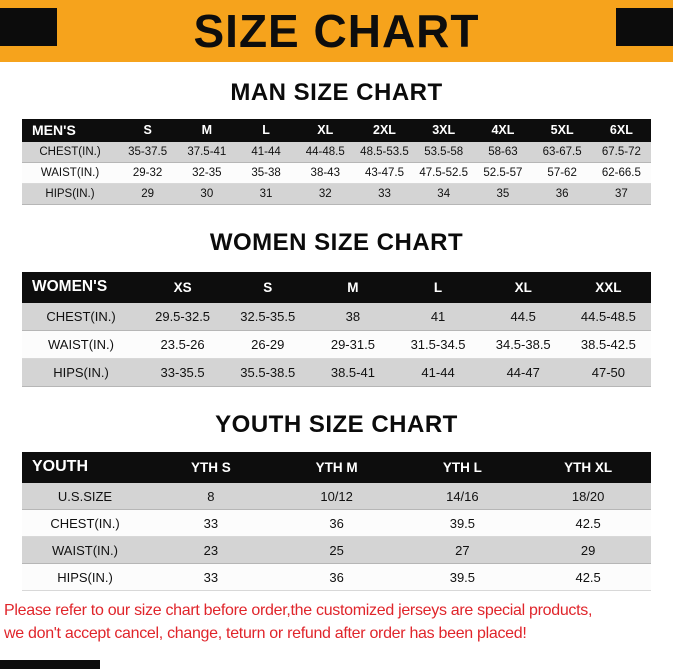 The width and height of the screenshot is (673, 669). I want to click on table-header-row: YOUTH YTH S YTH M YTH L YTH XL, so click(336, 467).